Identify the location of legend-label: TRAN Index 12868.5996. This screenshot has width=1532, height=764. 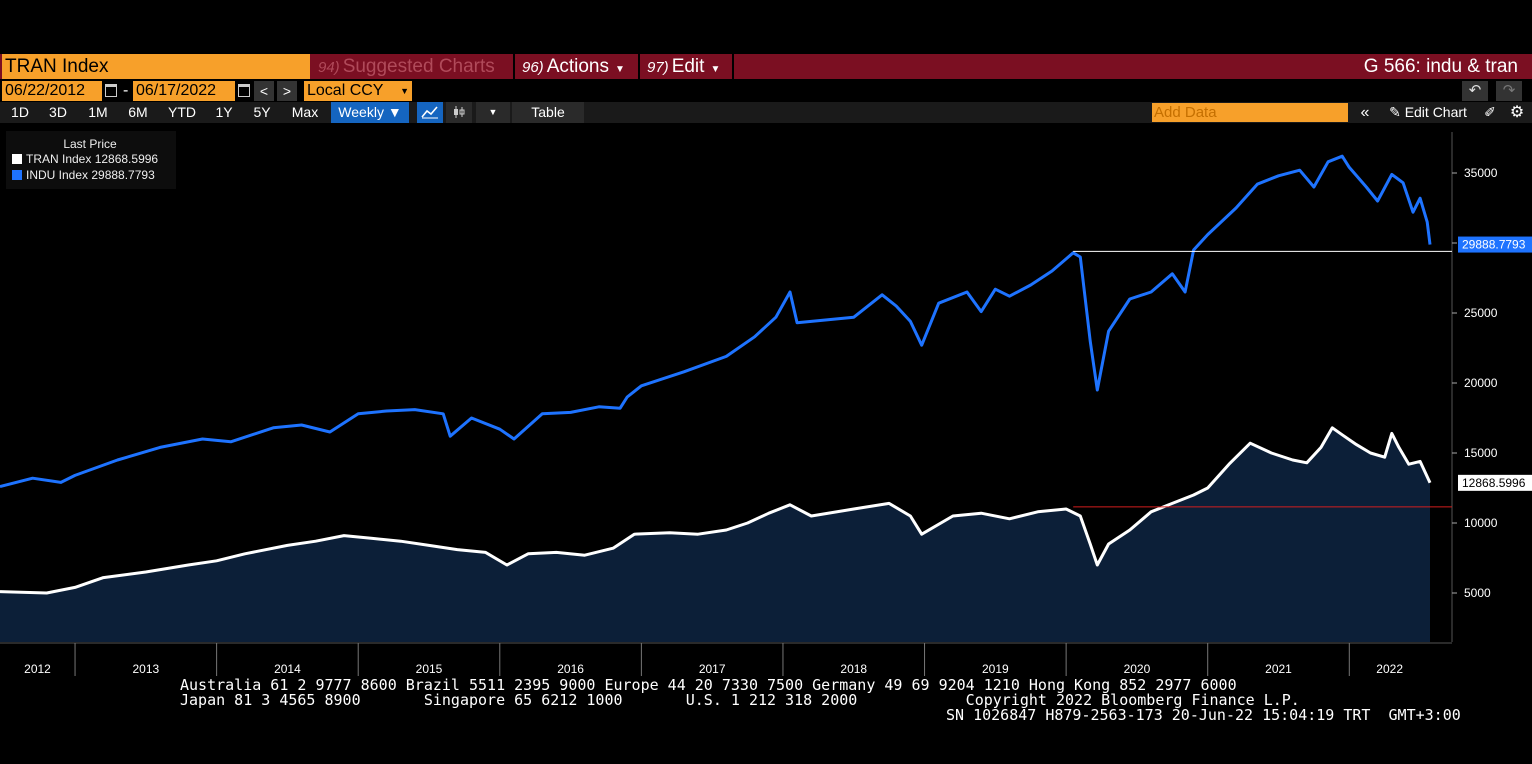
(92, 159).